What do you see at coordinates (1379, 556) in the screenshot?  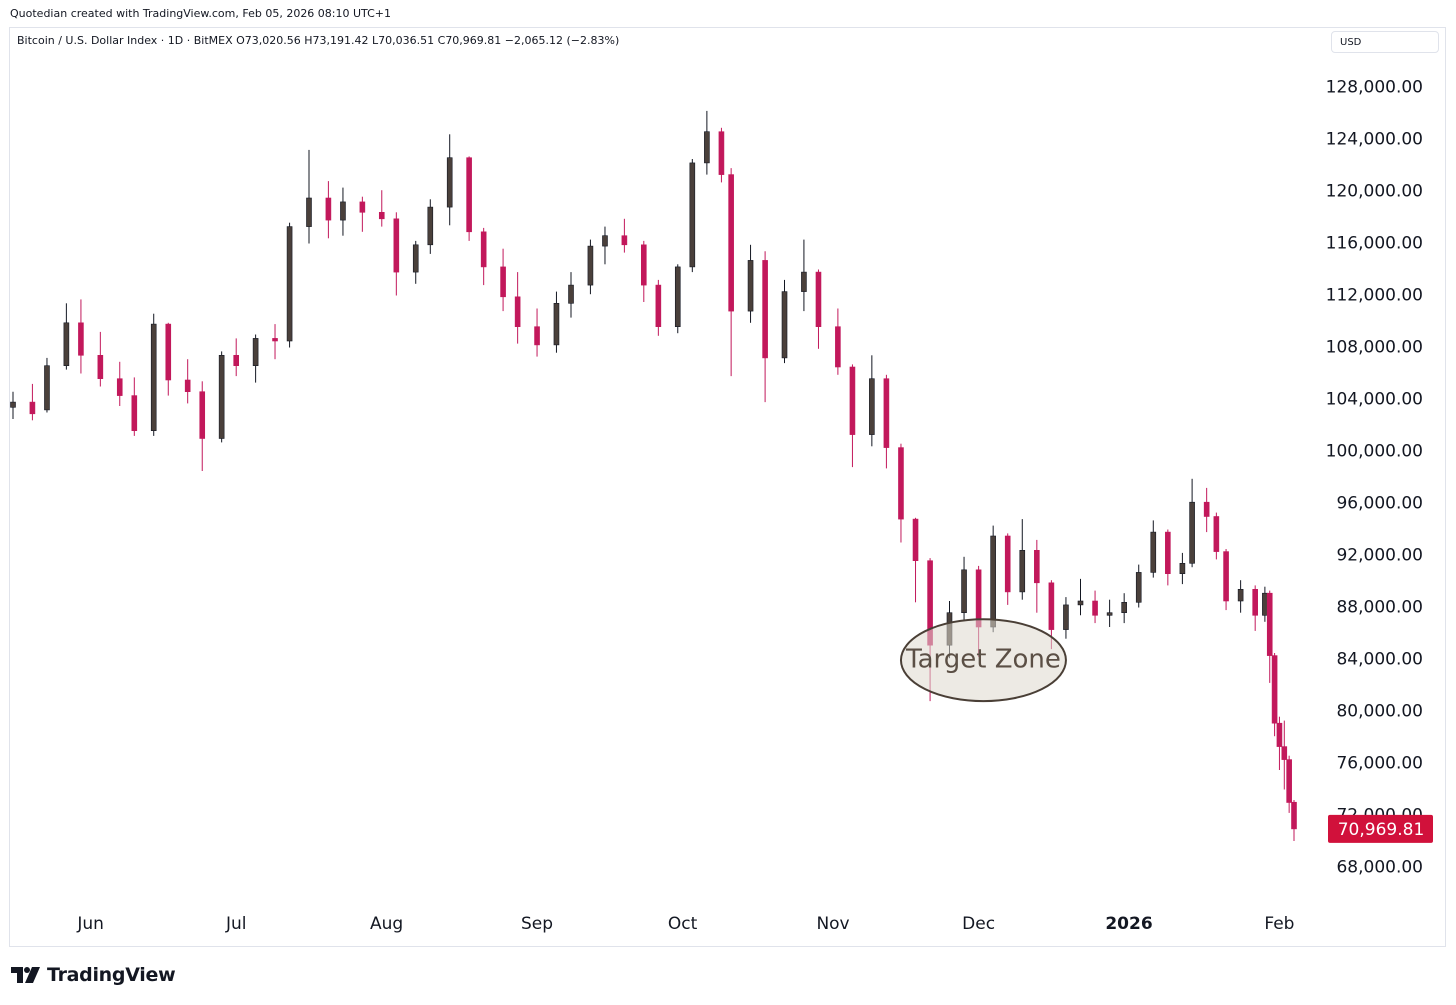 I see `y-tick-label: 92,000.00` at bounding box center [1379, 556].